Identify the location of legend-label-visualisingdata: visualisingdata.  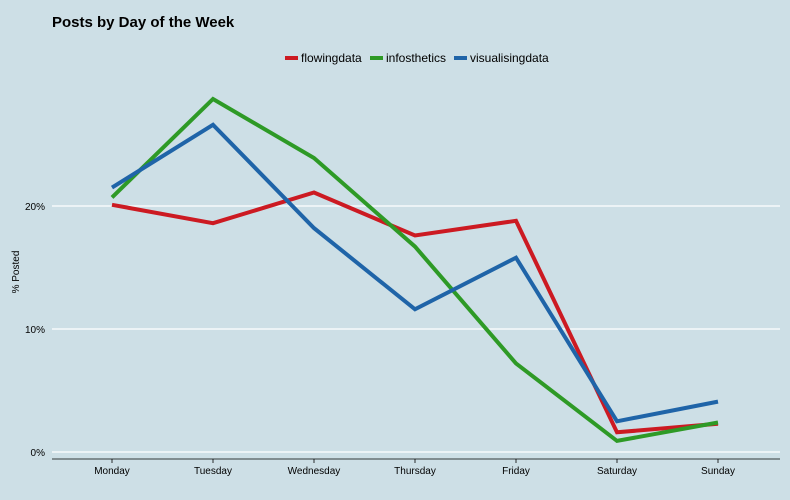
(509, 58).